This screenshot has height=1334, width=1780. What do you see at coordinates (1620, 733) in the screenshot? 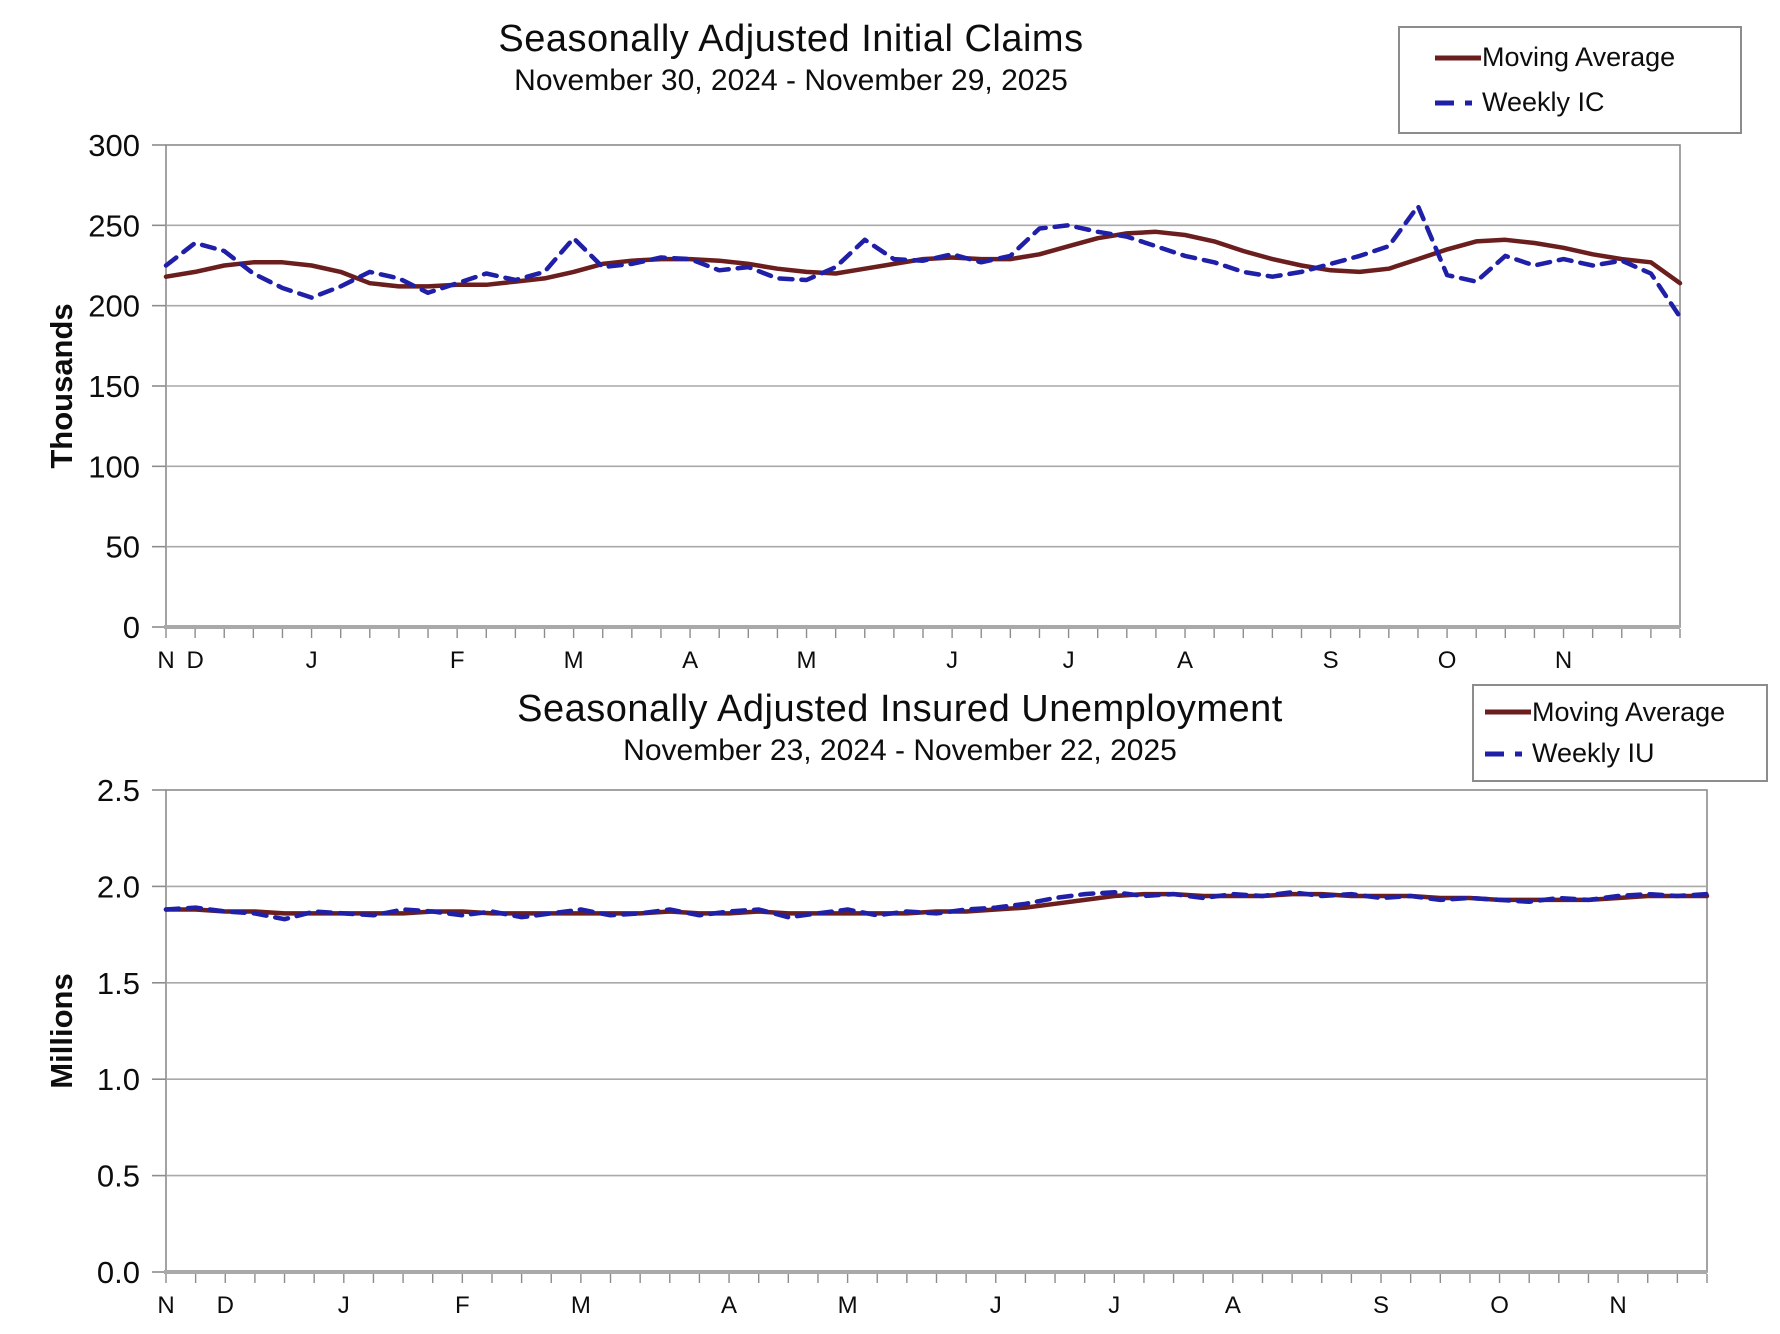
I see `insured-unemployment-legend: Moving Average Weekly IU` at bounding box center [1620, 733].